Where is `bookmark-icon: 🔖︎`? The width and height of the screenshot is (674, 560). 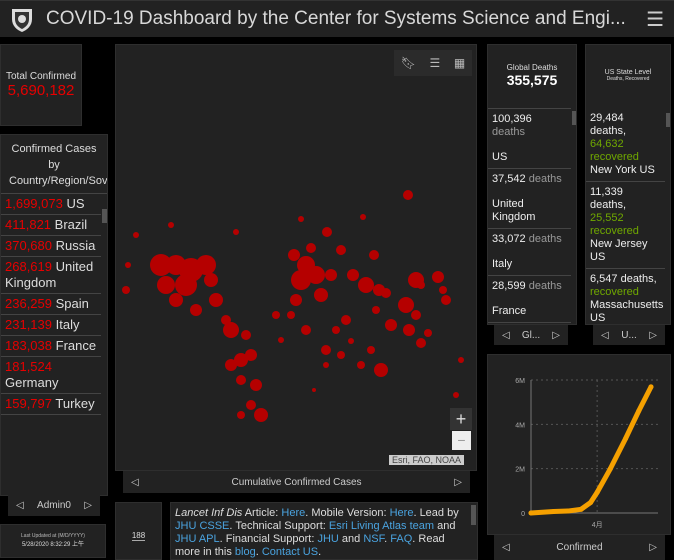 bookmark-icon: 🔖︎ is located at coordinates (408, 63).